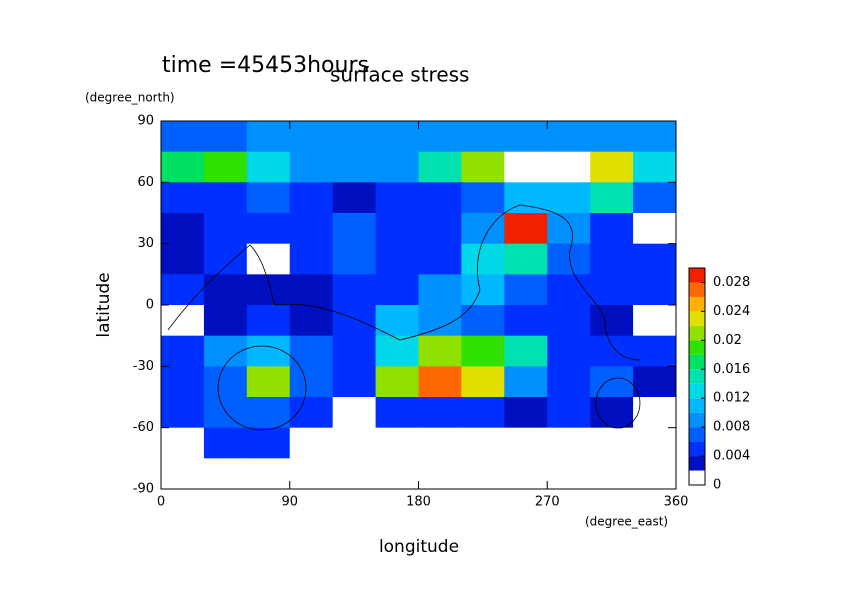 The width and height of the screenshot is (842, 595). Describe the element at coordinates (150, 305) in the screenshot. I see `y-tick-label: 0` at that location.